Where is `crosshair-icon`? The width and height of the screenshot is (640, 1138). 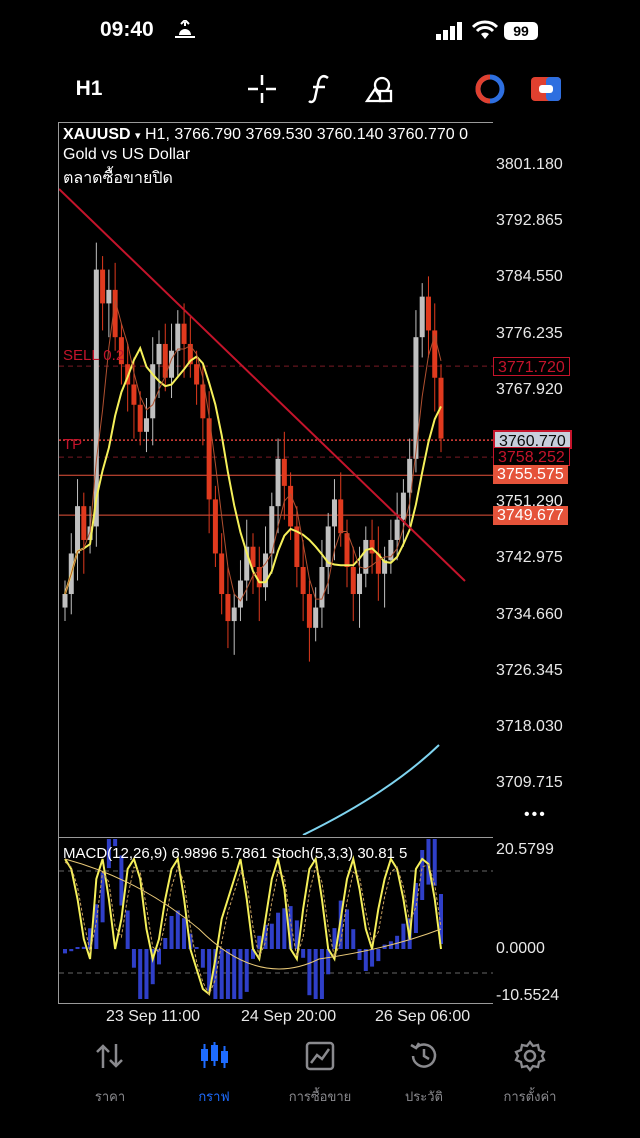 crosshair-icon is located at coordinates (262, 89).